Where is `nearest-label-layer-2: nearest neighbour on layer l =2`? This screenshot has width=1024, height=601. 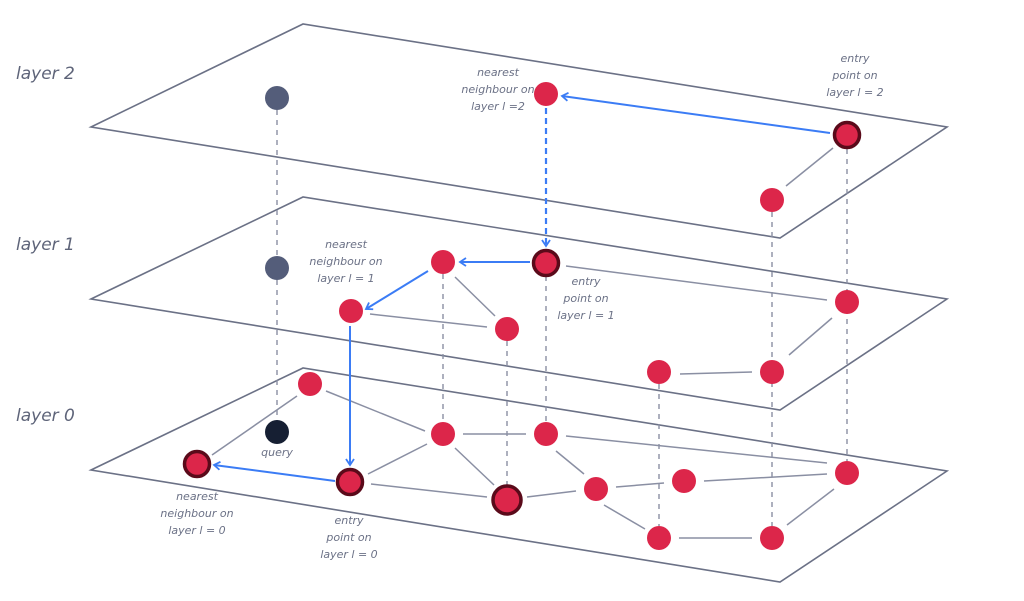 nearest-label-layer-2: nearest neighbour on layer l =2 is located at coordinates (498, 89).